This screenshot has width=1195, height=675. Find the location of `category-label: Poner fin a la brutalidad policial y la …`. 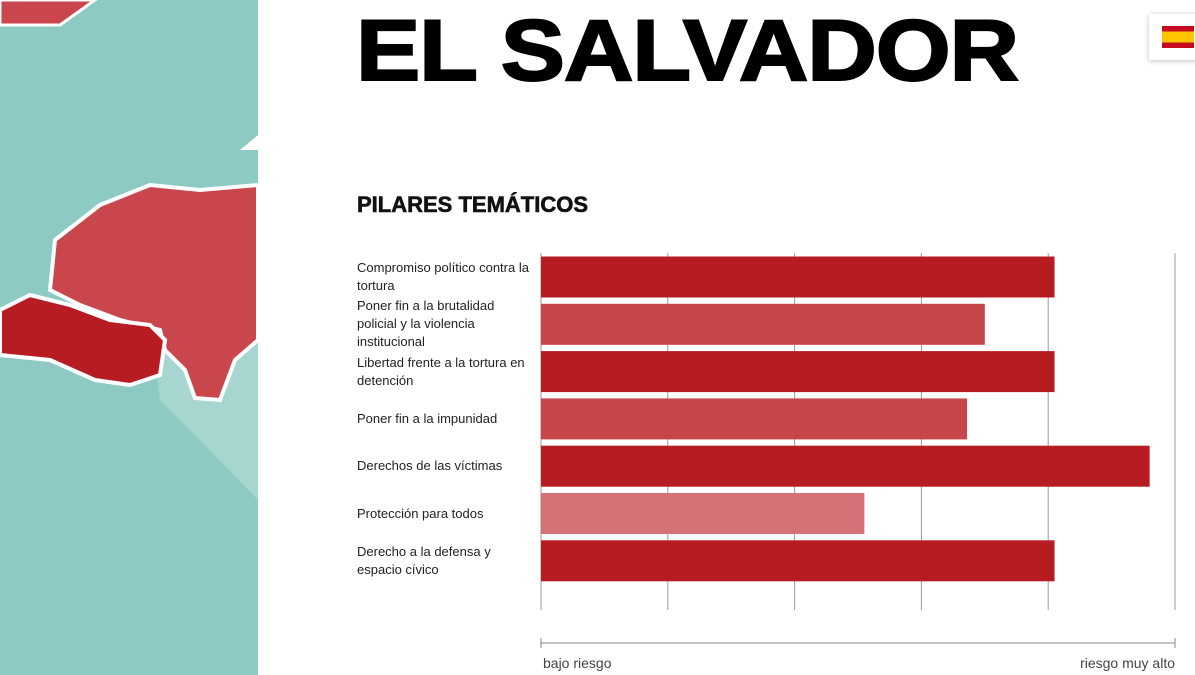

category-label: Poner fin a la brutalidad policial y la … is located at coordinates (426, 324).